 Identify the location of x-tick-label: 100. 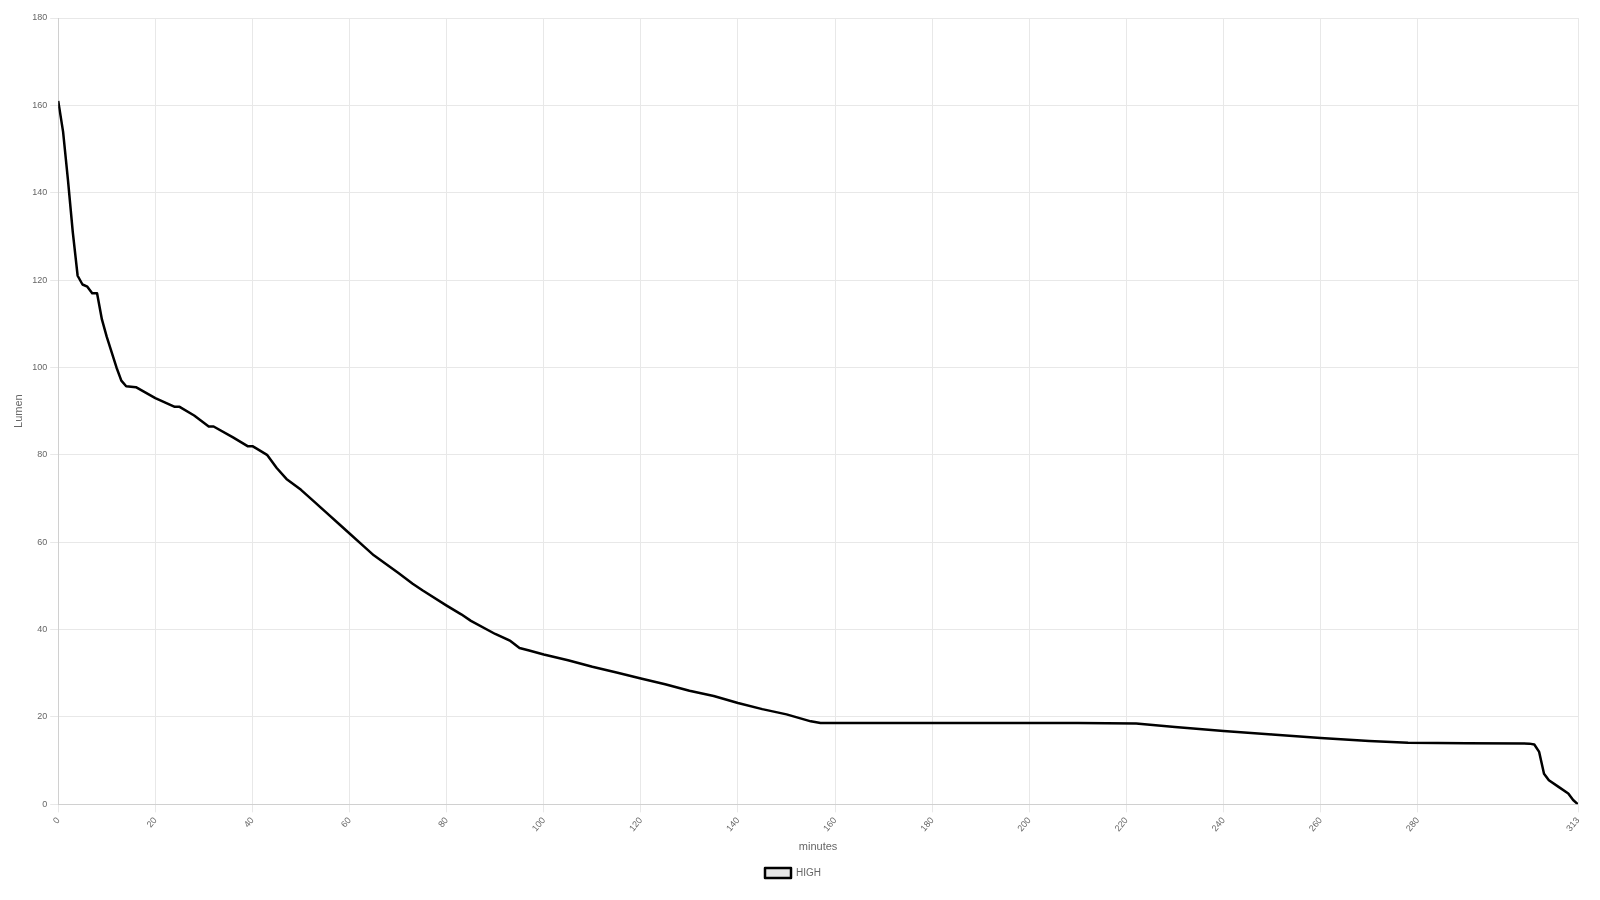
(538, 824).